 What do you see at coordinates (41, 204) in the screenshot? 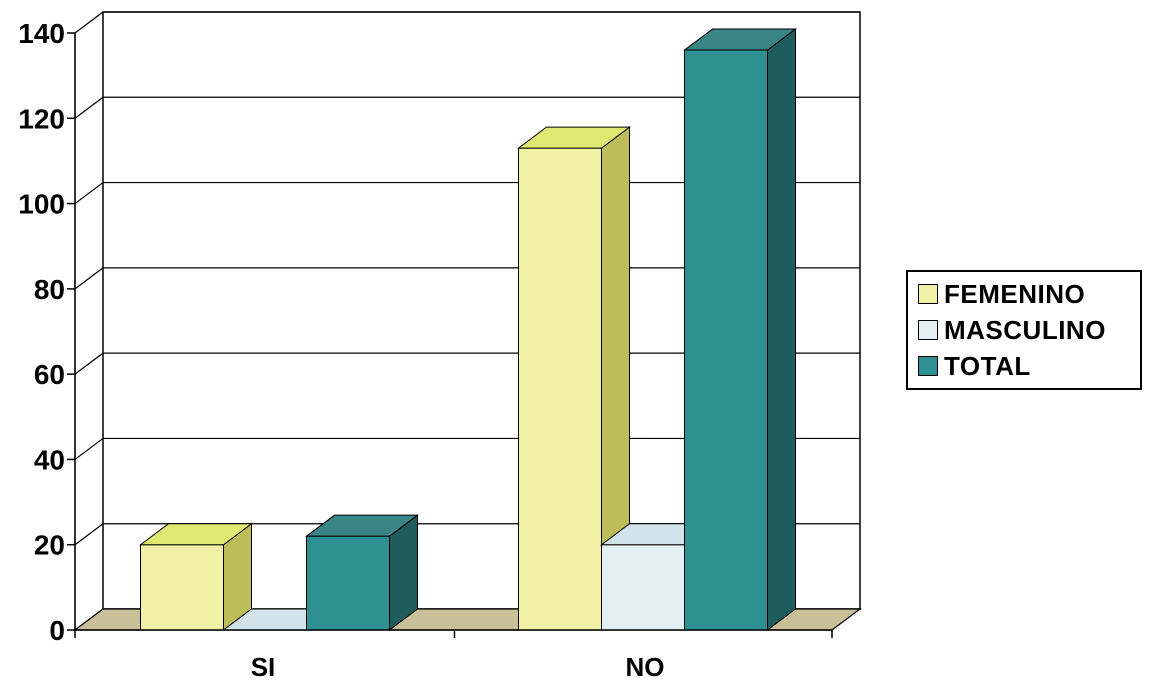
I see `y-tick-label: 100` at bounding box center [41, 204].